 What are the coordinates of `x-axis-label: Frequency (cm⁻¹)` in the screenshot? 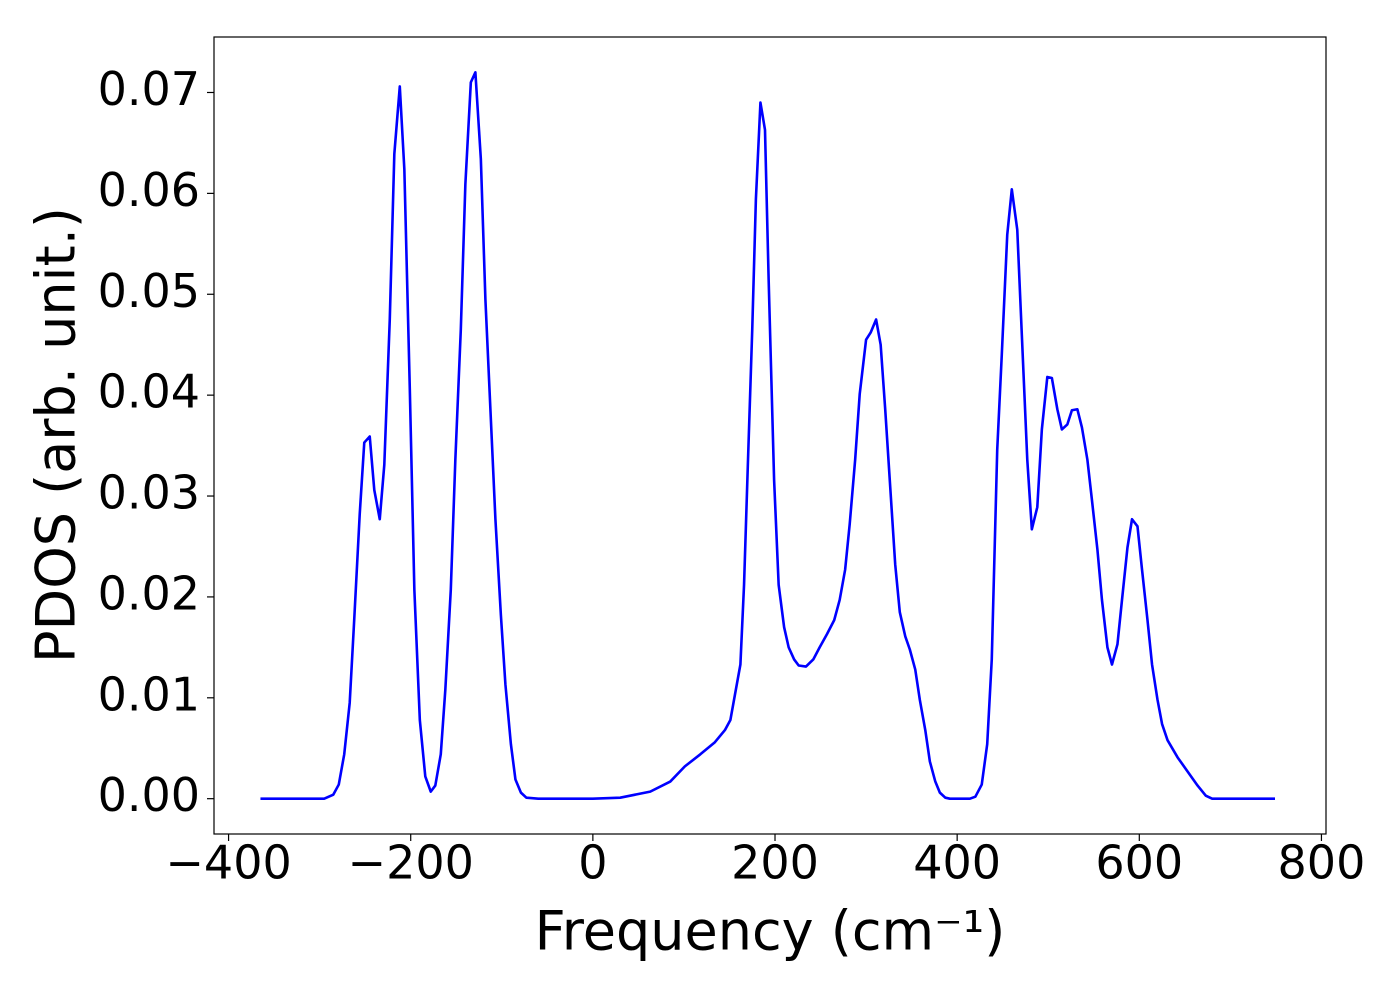 It's located at (770, 931).